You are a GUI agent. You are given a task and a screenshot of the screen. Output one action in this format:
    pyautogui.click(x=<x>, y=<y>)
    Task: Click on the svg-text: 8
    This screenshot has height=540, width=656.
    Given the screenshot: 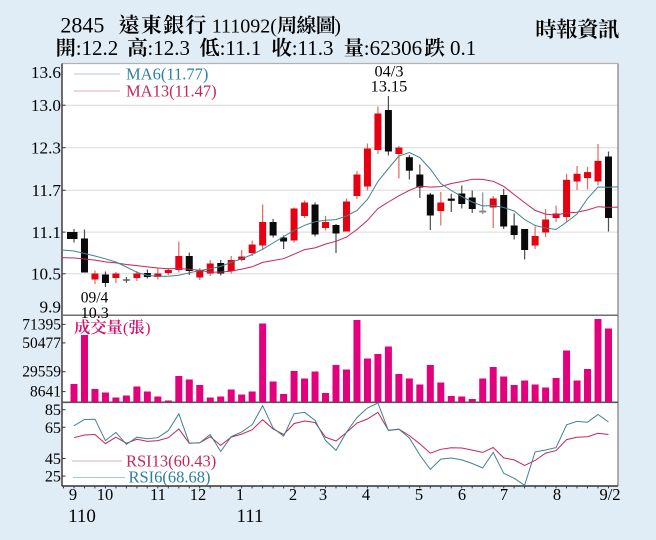 What is the action you would take?
    pyautogui.click(x=557, y=494)
    